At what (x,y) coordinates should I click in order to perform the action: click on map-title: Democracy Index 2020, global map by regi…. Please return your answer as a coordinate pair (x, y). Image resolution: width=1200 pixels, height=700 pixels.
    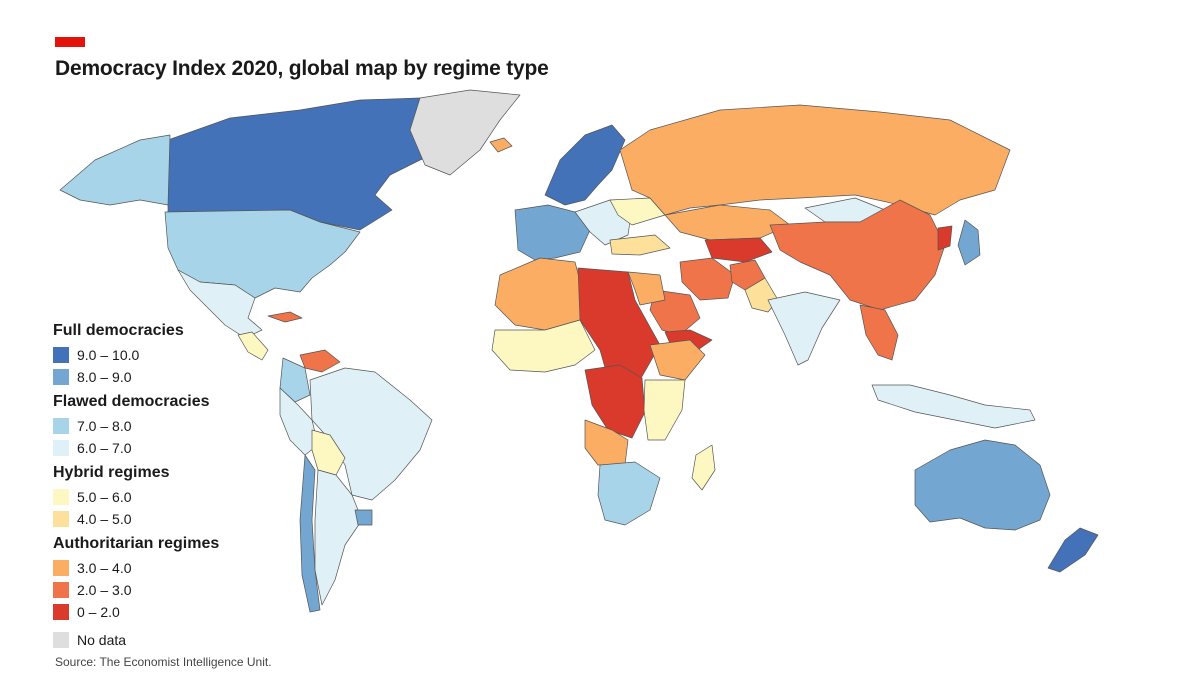
    Looking at the image, I should click on (302, 68).